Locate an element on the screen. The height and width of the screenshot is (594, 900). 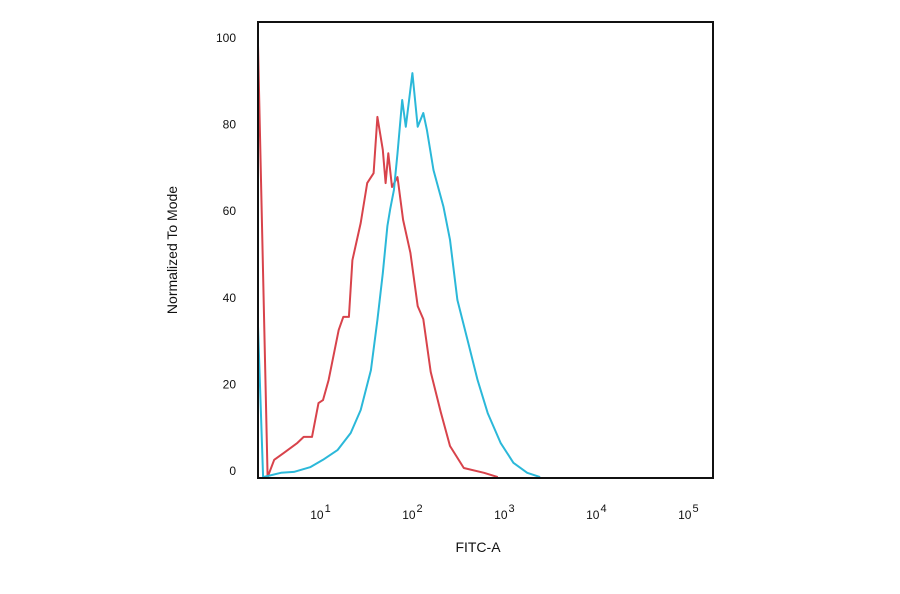
x-tick-exponent: 3 is located at coordinates (512, 509).